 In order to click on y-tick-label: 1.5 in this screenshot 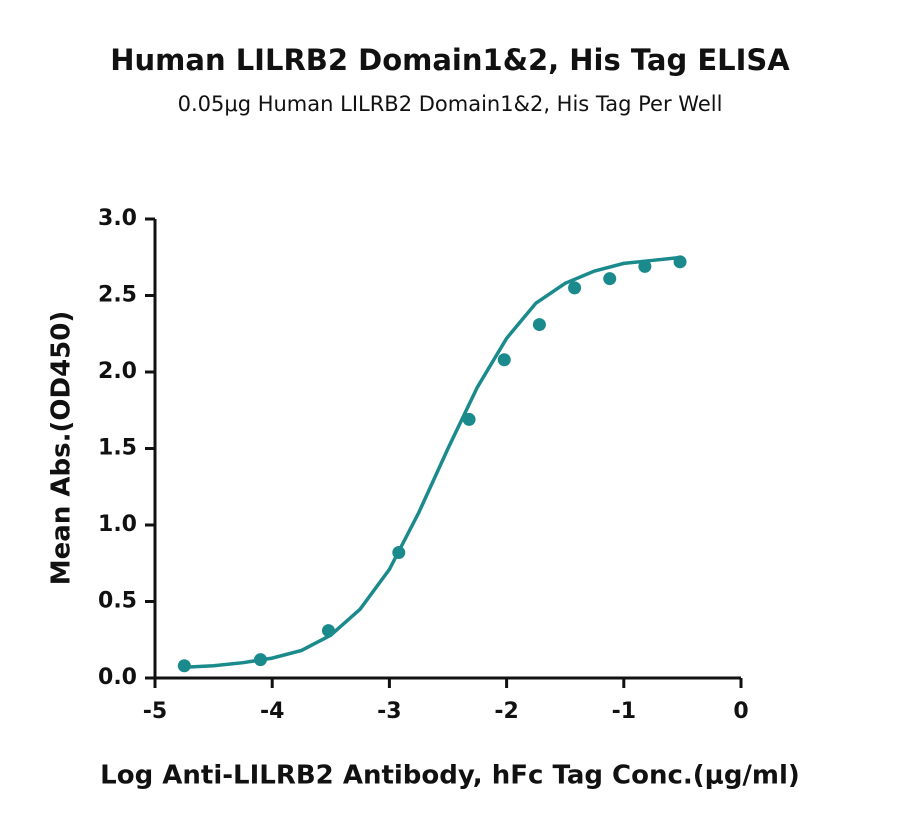, I will do `click(117, 448)`.